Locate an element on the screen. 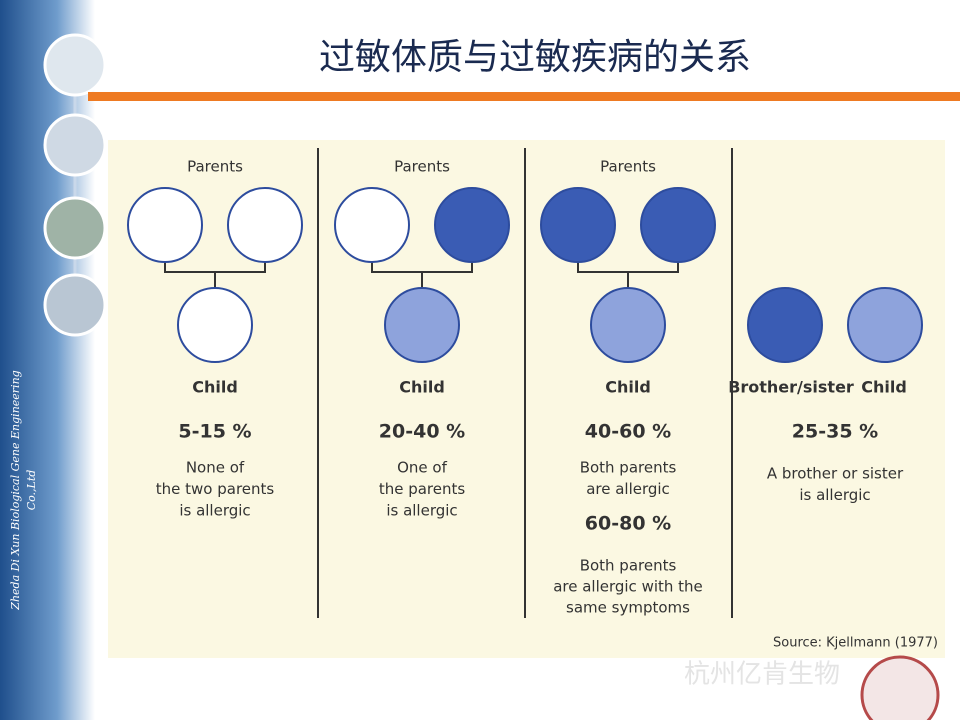 This screenshot has width=960, height=724. company-name: Zheda Di Xun Biological Gene Engineering is located at coordinates (15, 490).